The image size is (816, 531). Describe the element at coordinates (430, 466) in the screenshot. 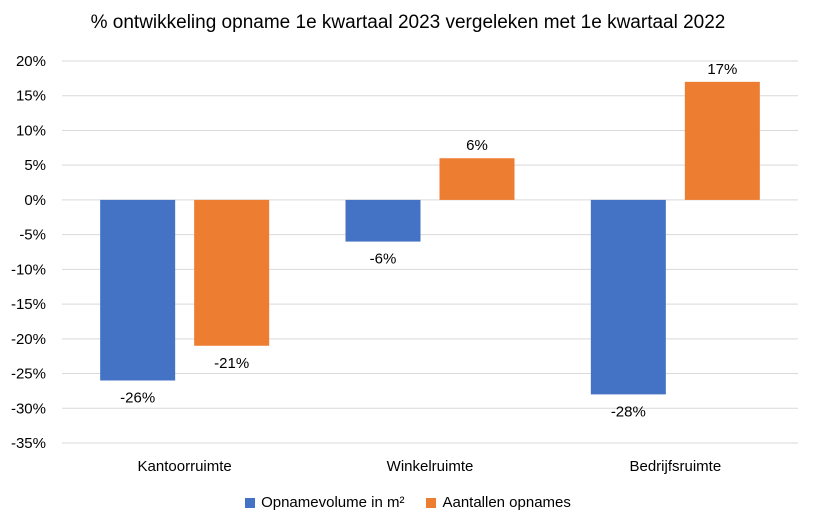

I see `x-tick-label: Winkelruimte` at that location.